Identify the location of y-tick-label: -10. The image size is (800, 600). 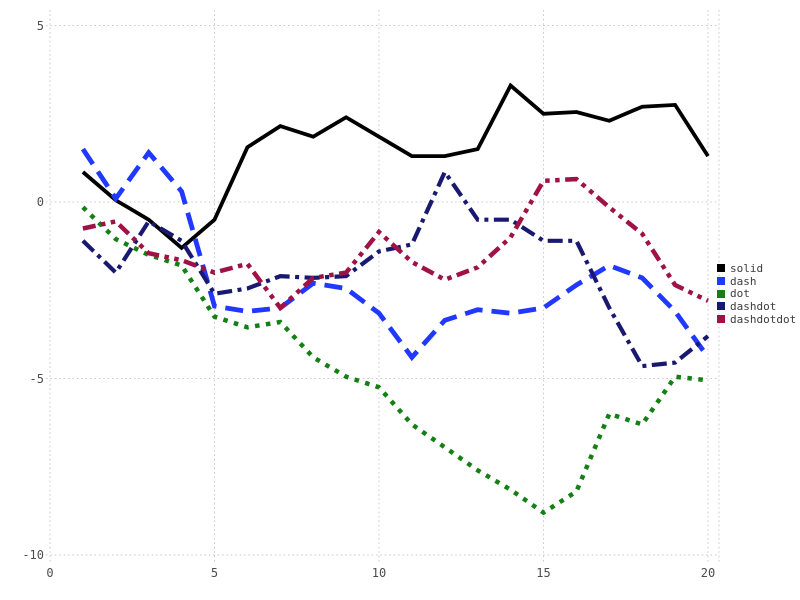
(33, 555).